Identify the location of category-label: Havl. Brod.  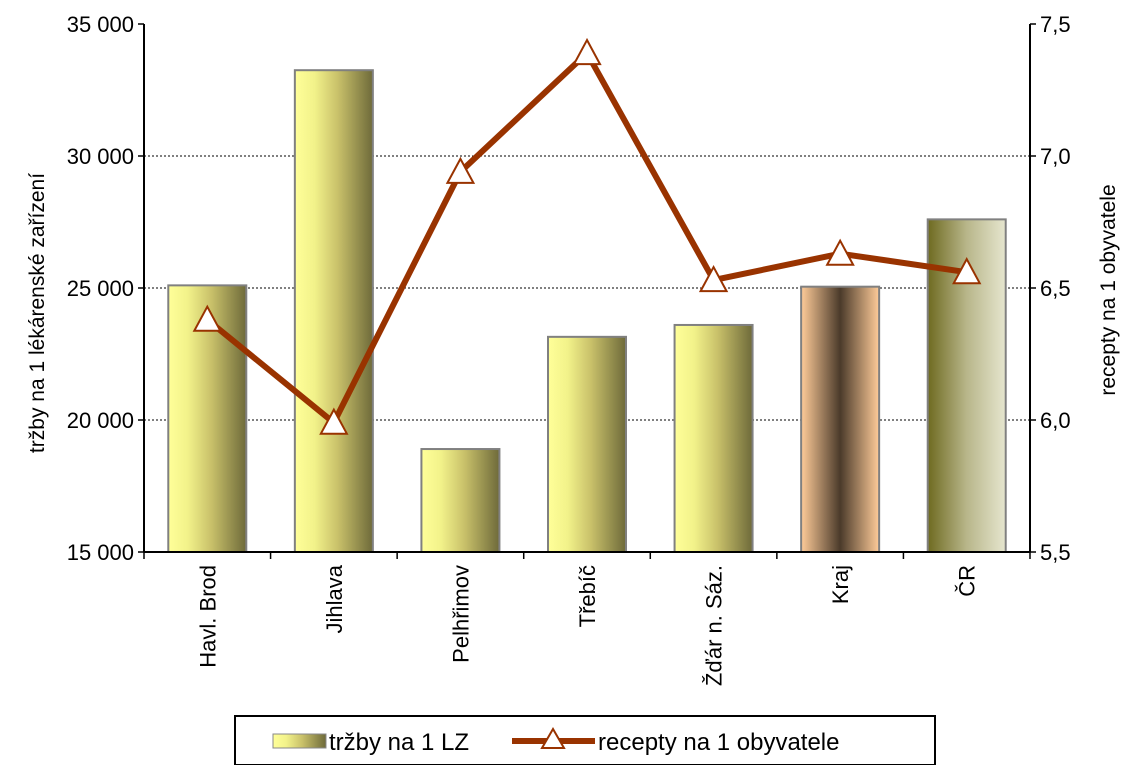
(207, 616).